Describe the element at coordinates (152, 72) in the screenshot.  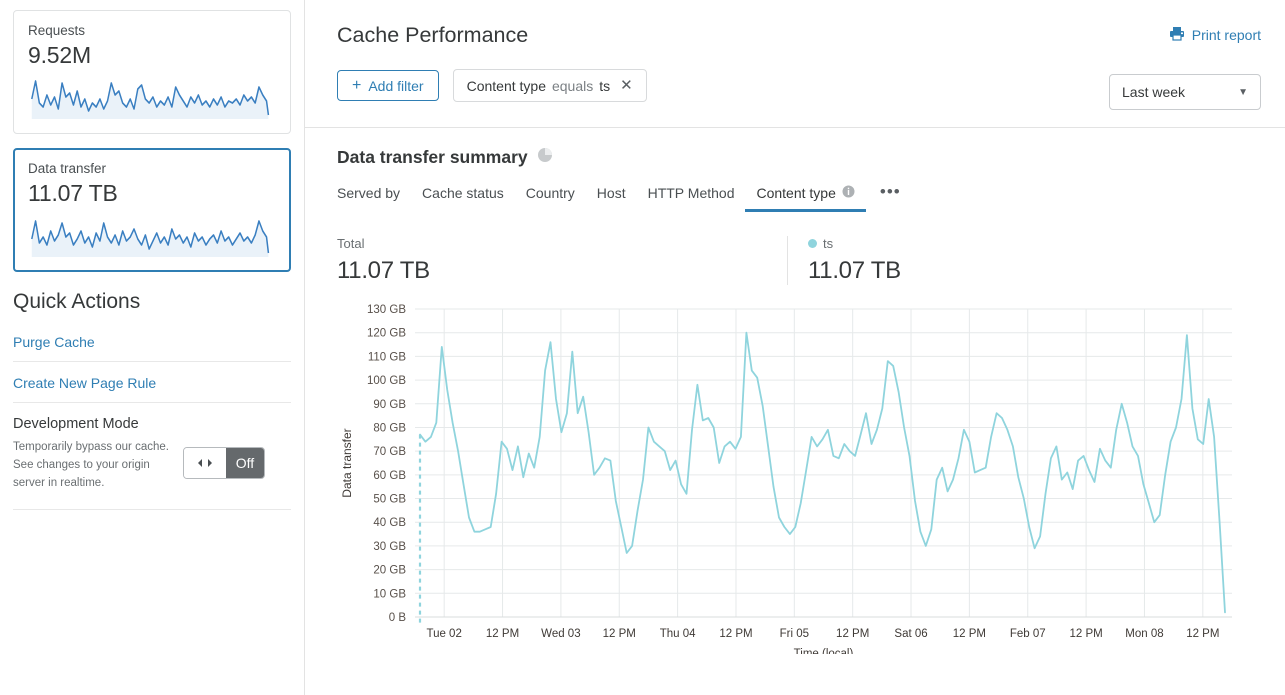
I see `metric-card-requests: Requests 9.52M` at that location.